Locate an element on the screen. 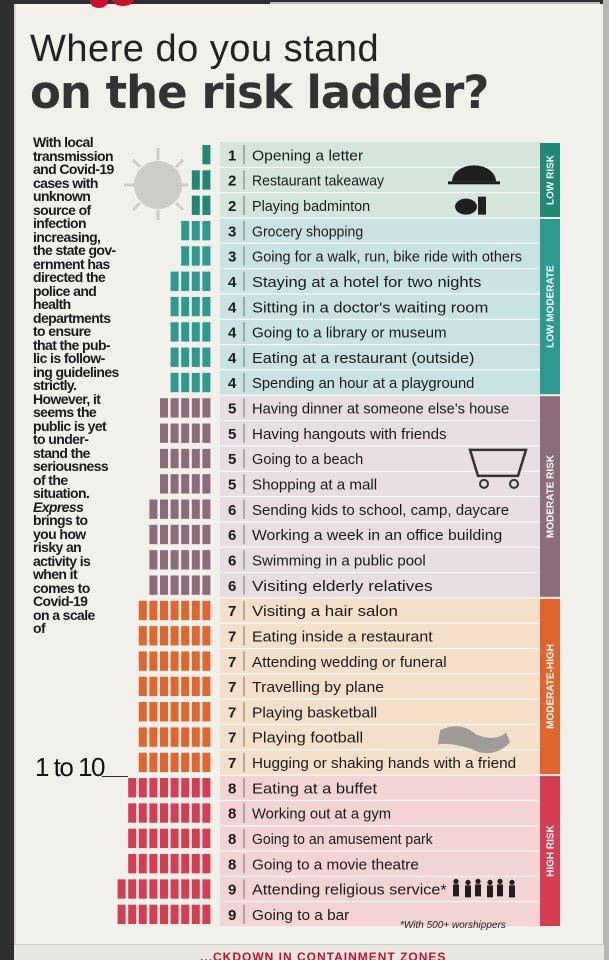 Image resolution: width=609 pixels, height=960 pixels. activity-label: Shopping at a mall is located at coordinates (314, 486).